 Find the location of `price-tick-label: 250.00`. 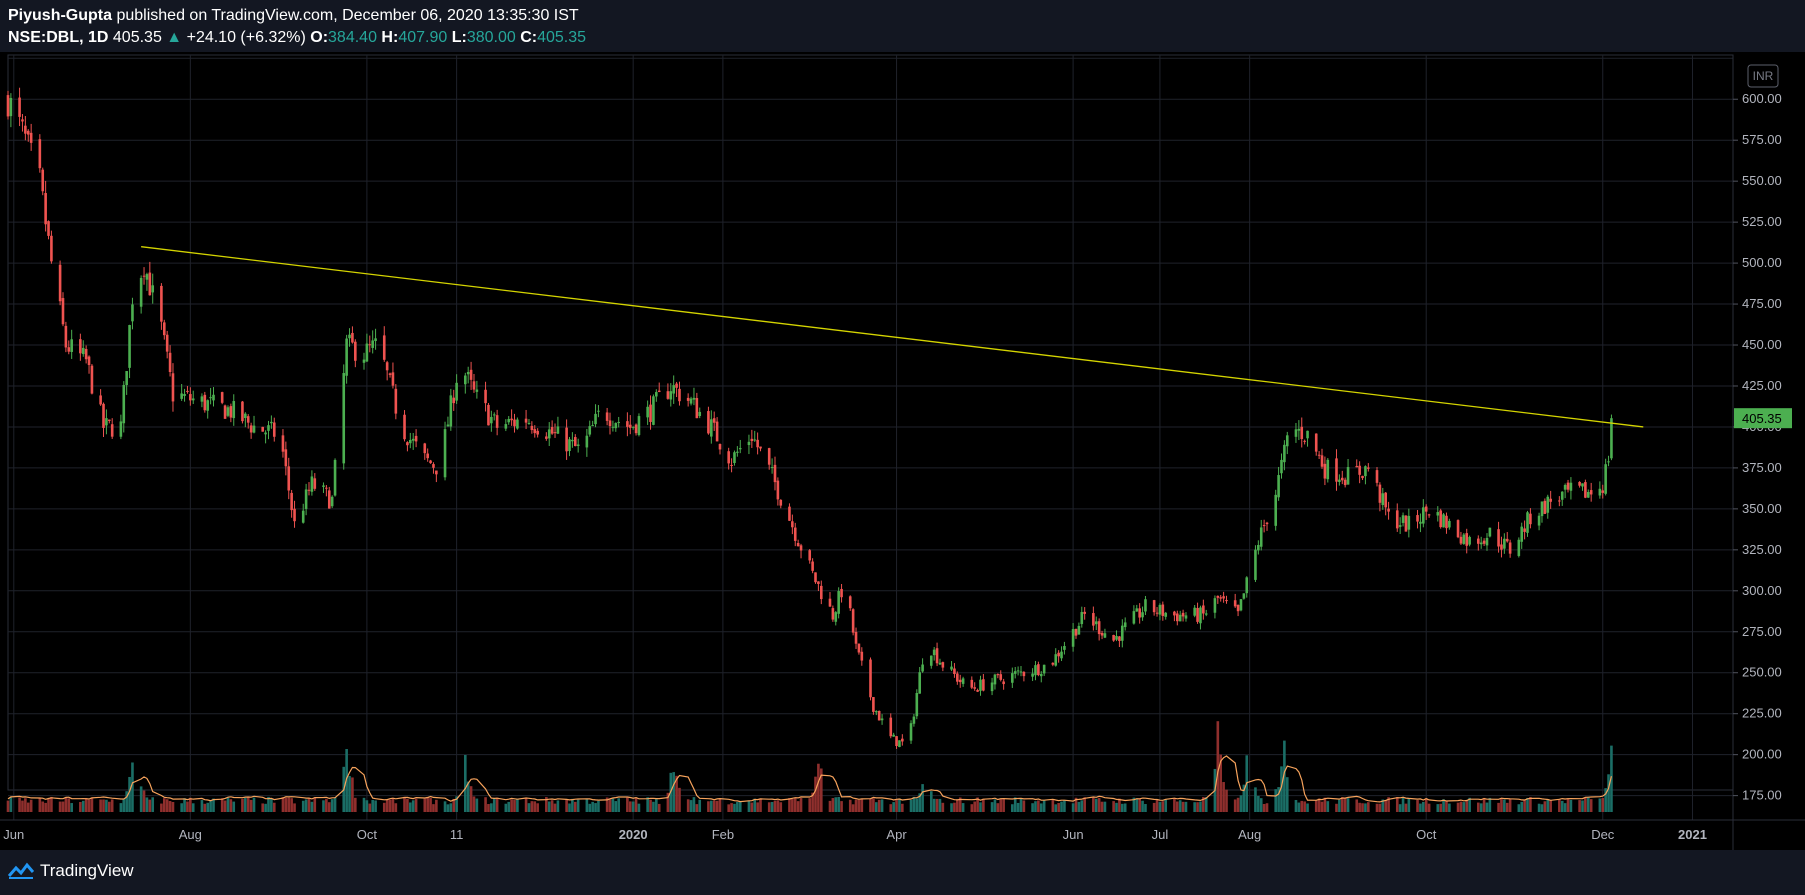

price-tick-label: 250.00 is located at coordinates (1762, 672).